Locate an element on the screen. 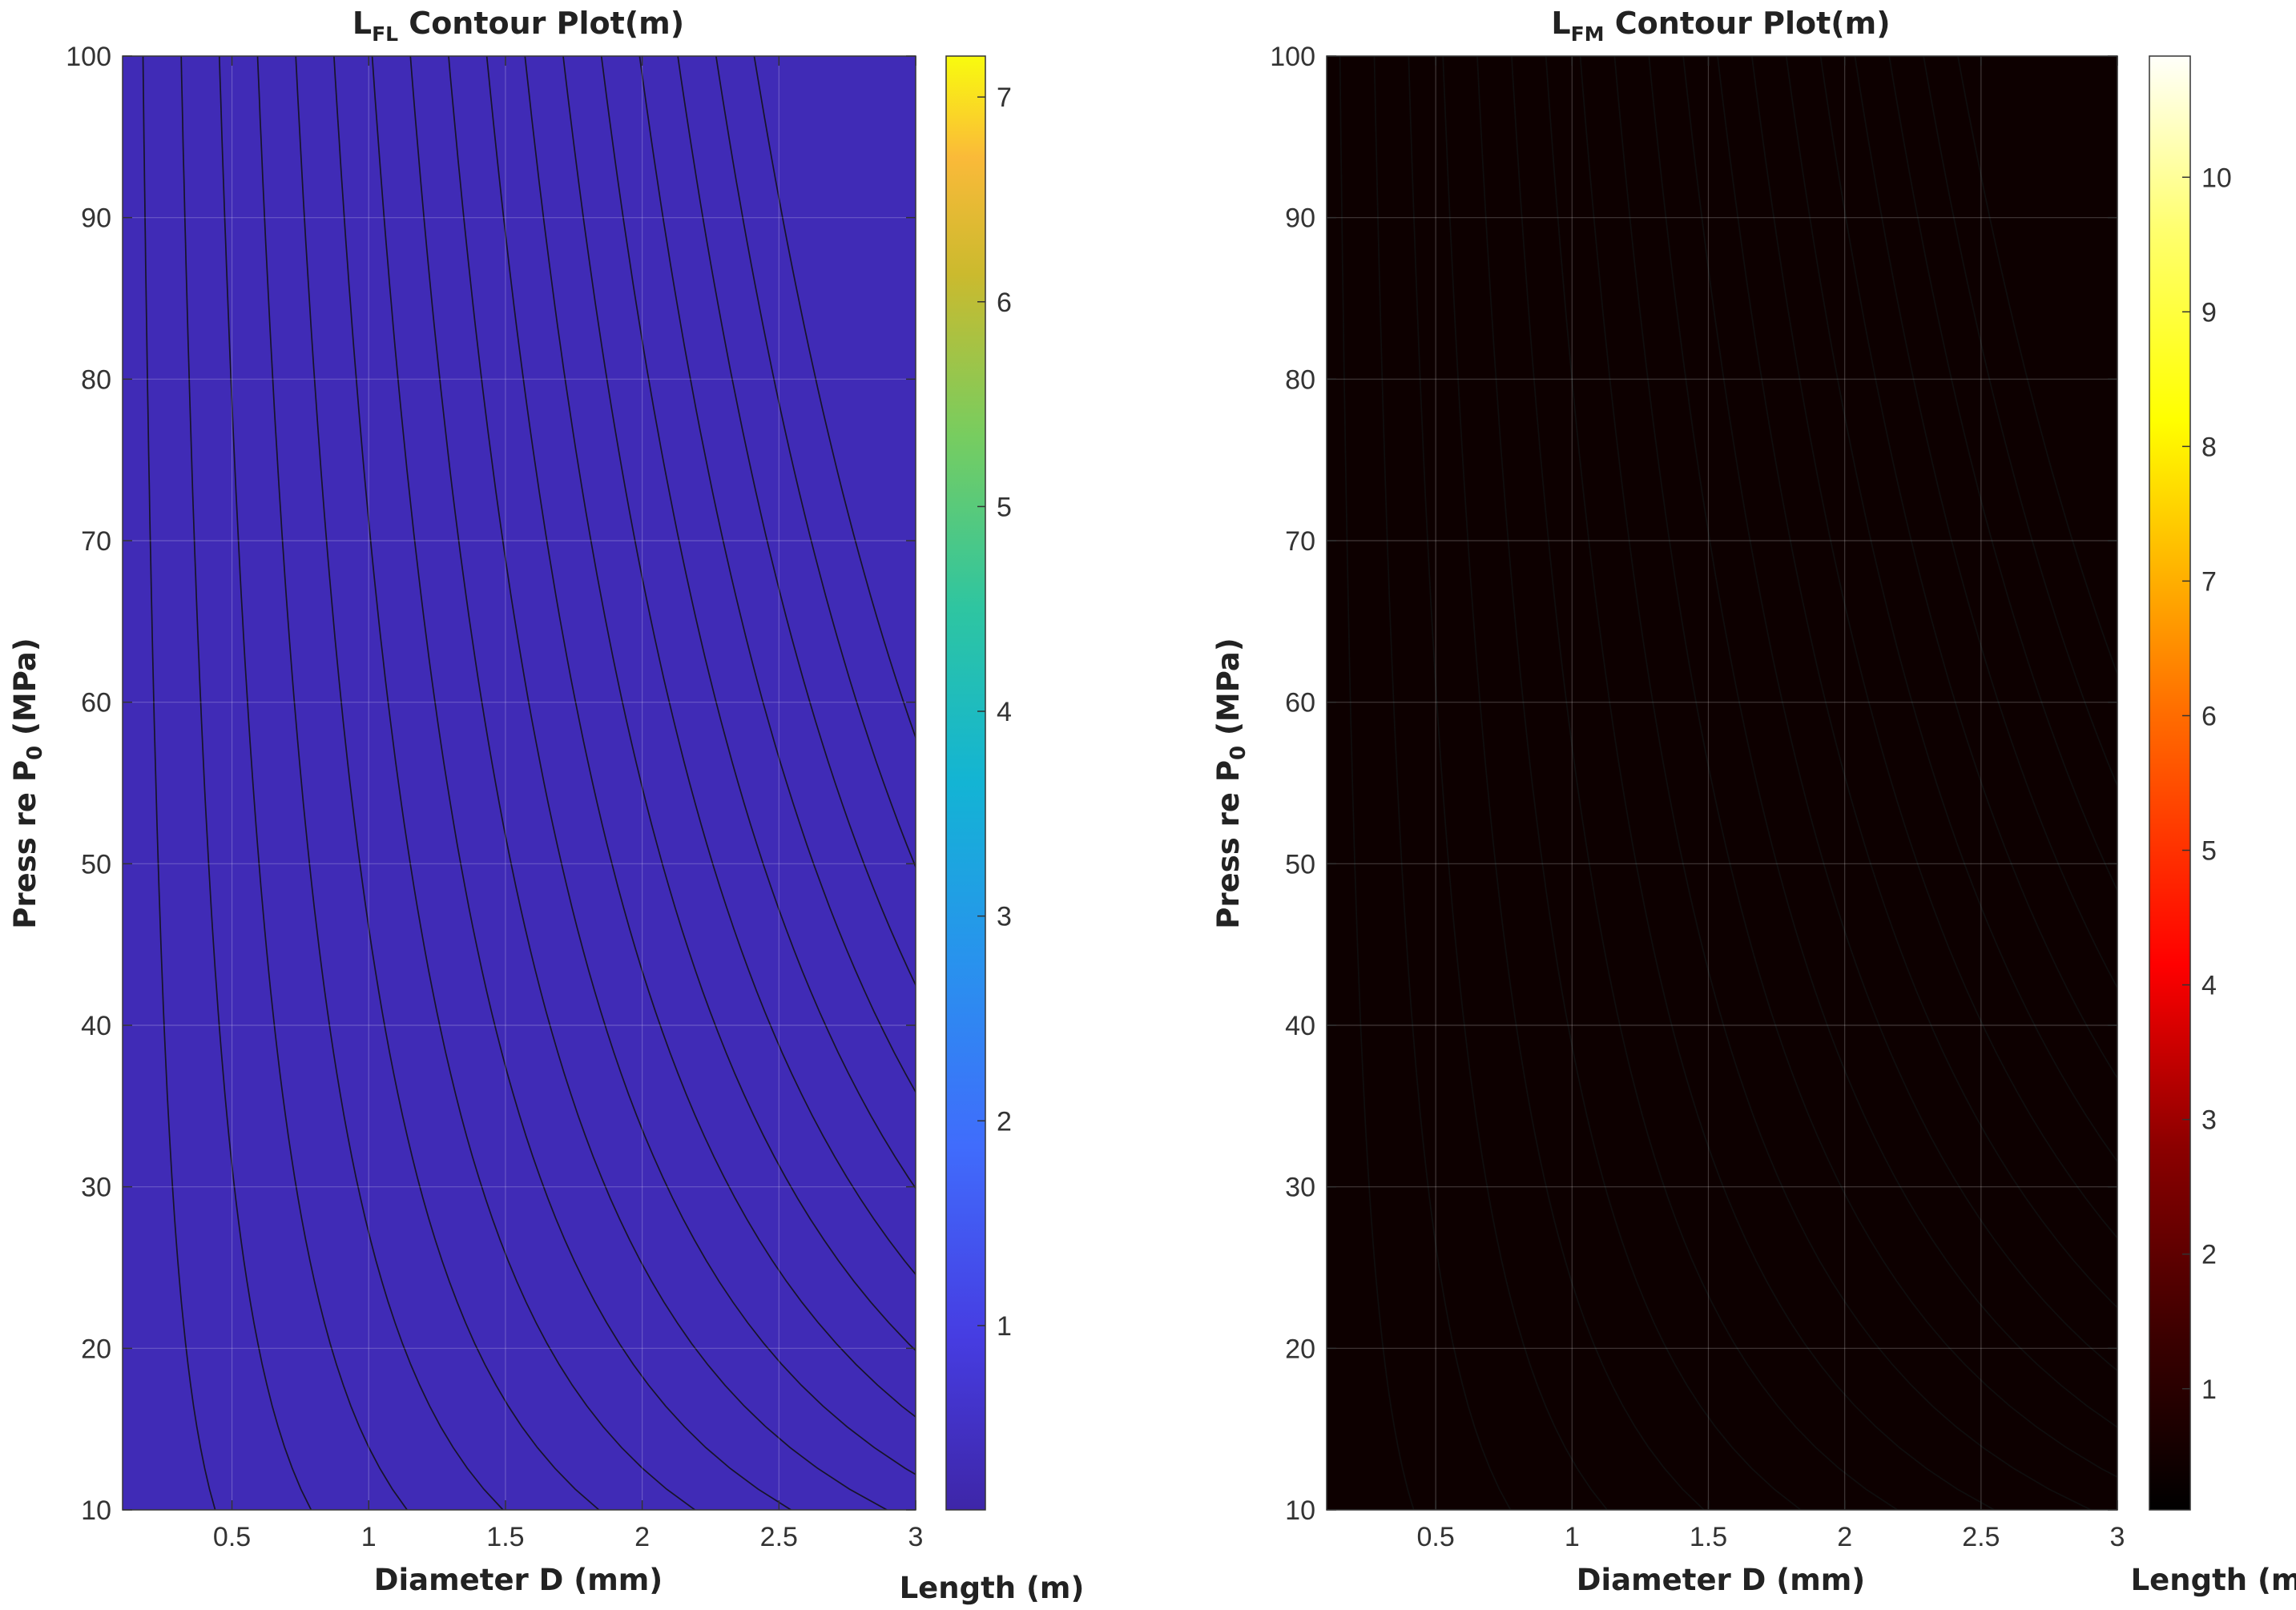 Image resolution: width=2296 pixels, height=1610 pixels. lfl-colorbar-label: Length (m) is located at coordinates (992, 1588).